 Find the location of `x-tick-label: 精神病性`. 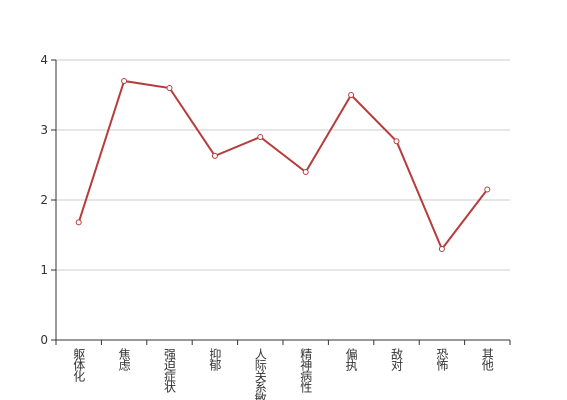

x-tick-label: 精神病性 is located at coordinates (306, 371).